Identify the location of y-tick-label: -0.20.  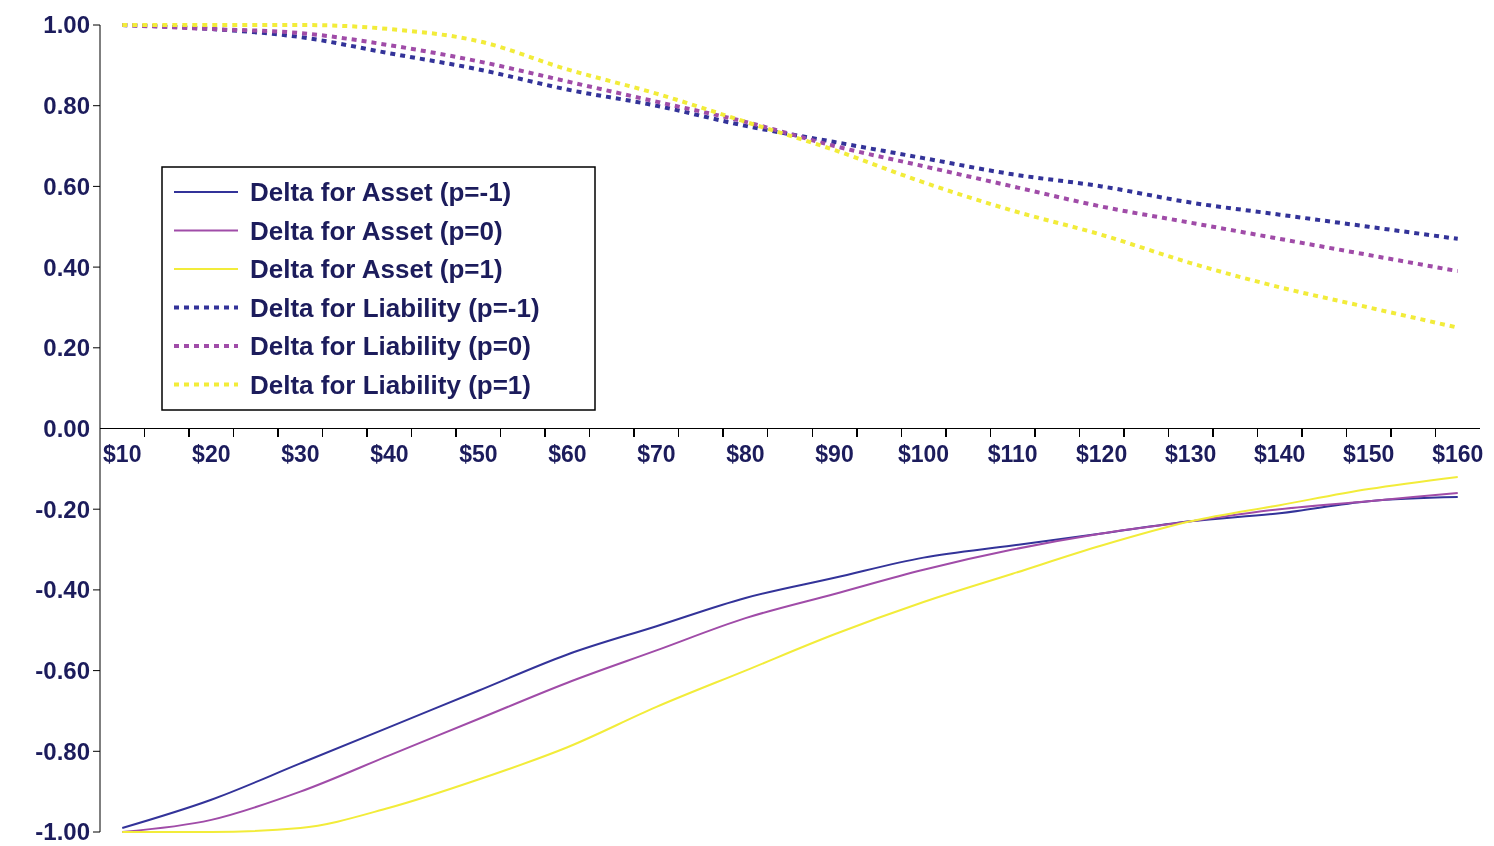
(62, 509).